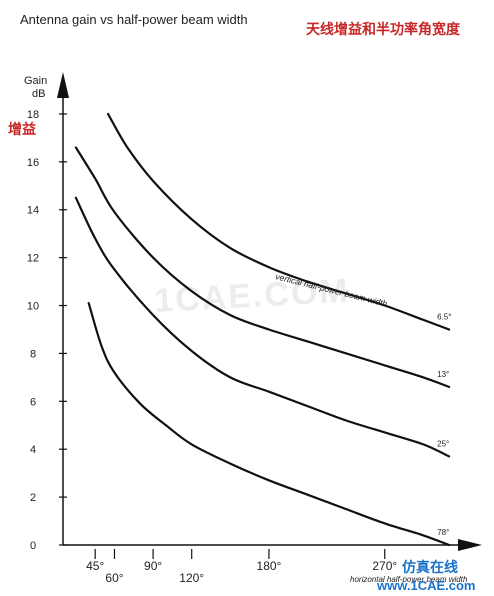 This screenshot has width=494, height=596. I want to click on series-label: 25°, so click(443, 443).